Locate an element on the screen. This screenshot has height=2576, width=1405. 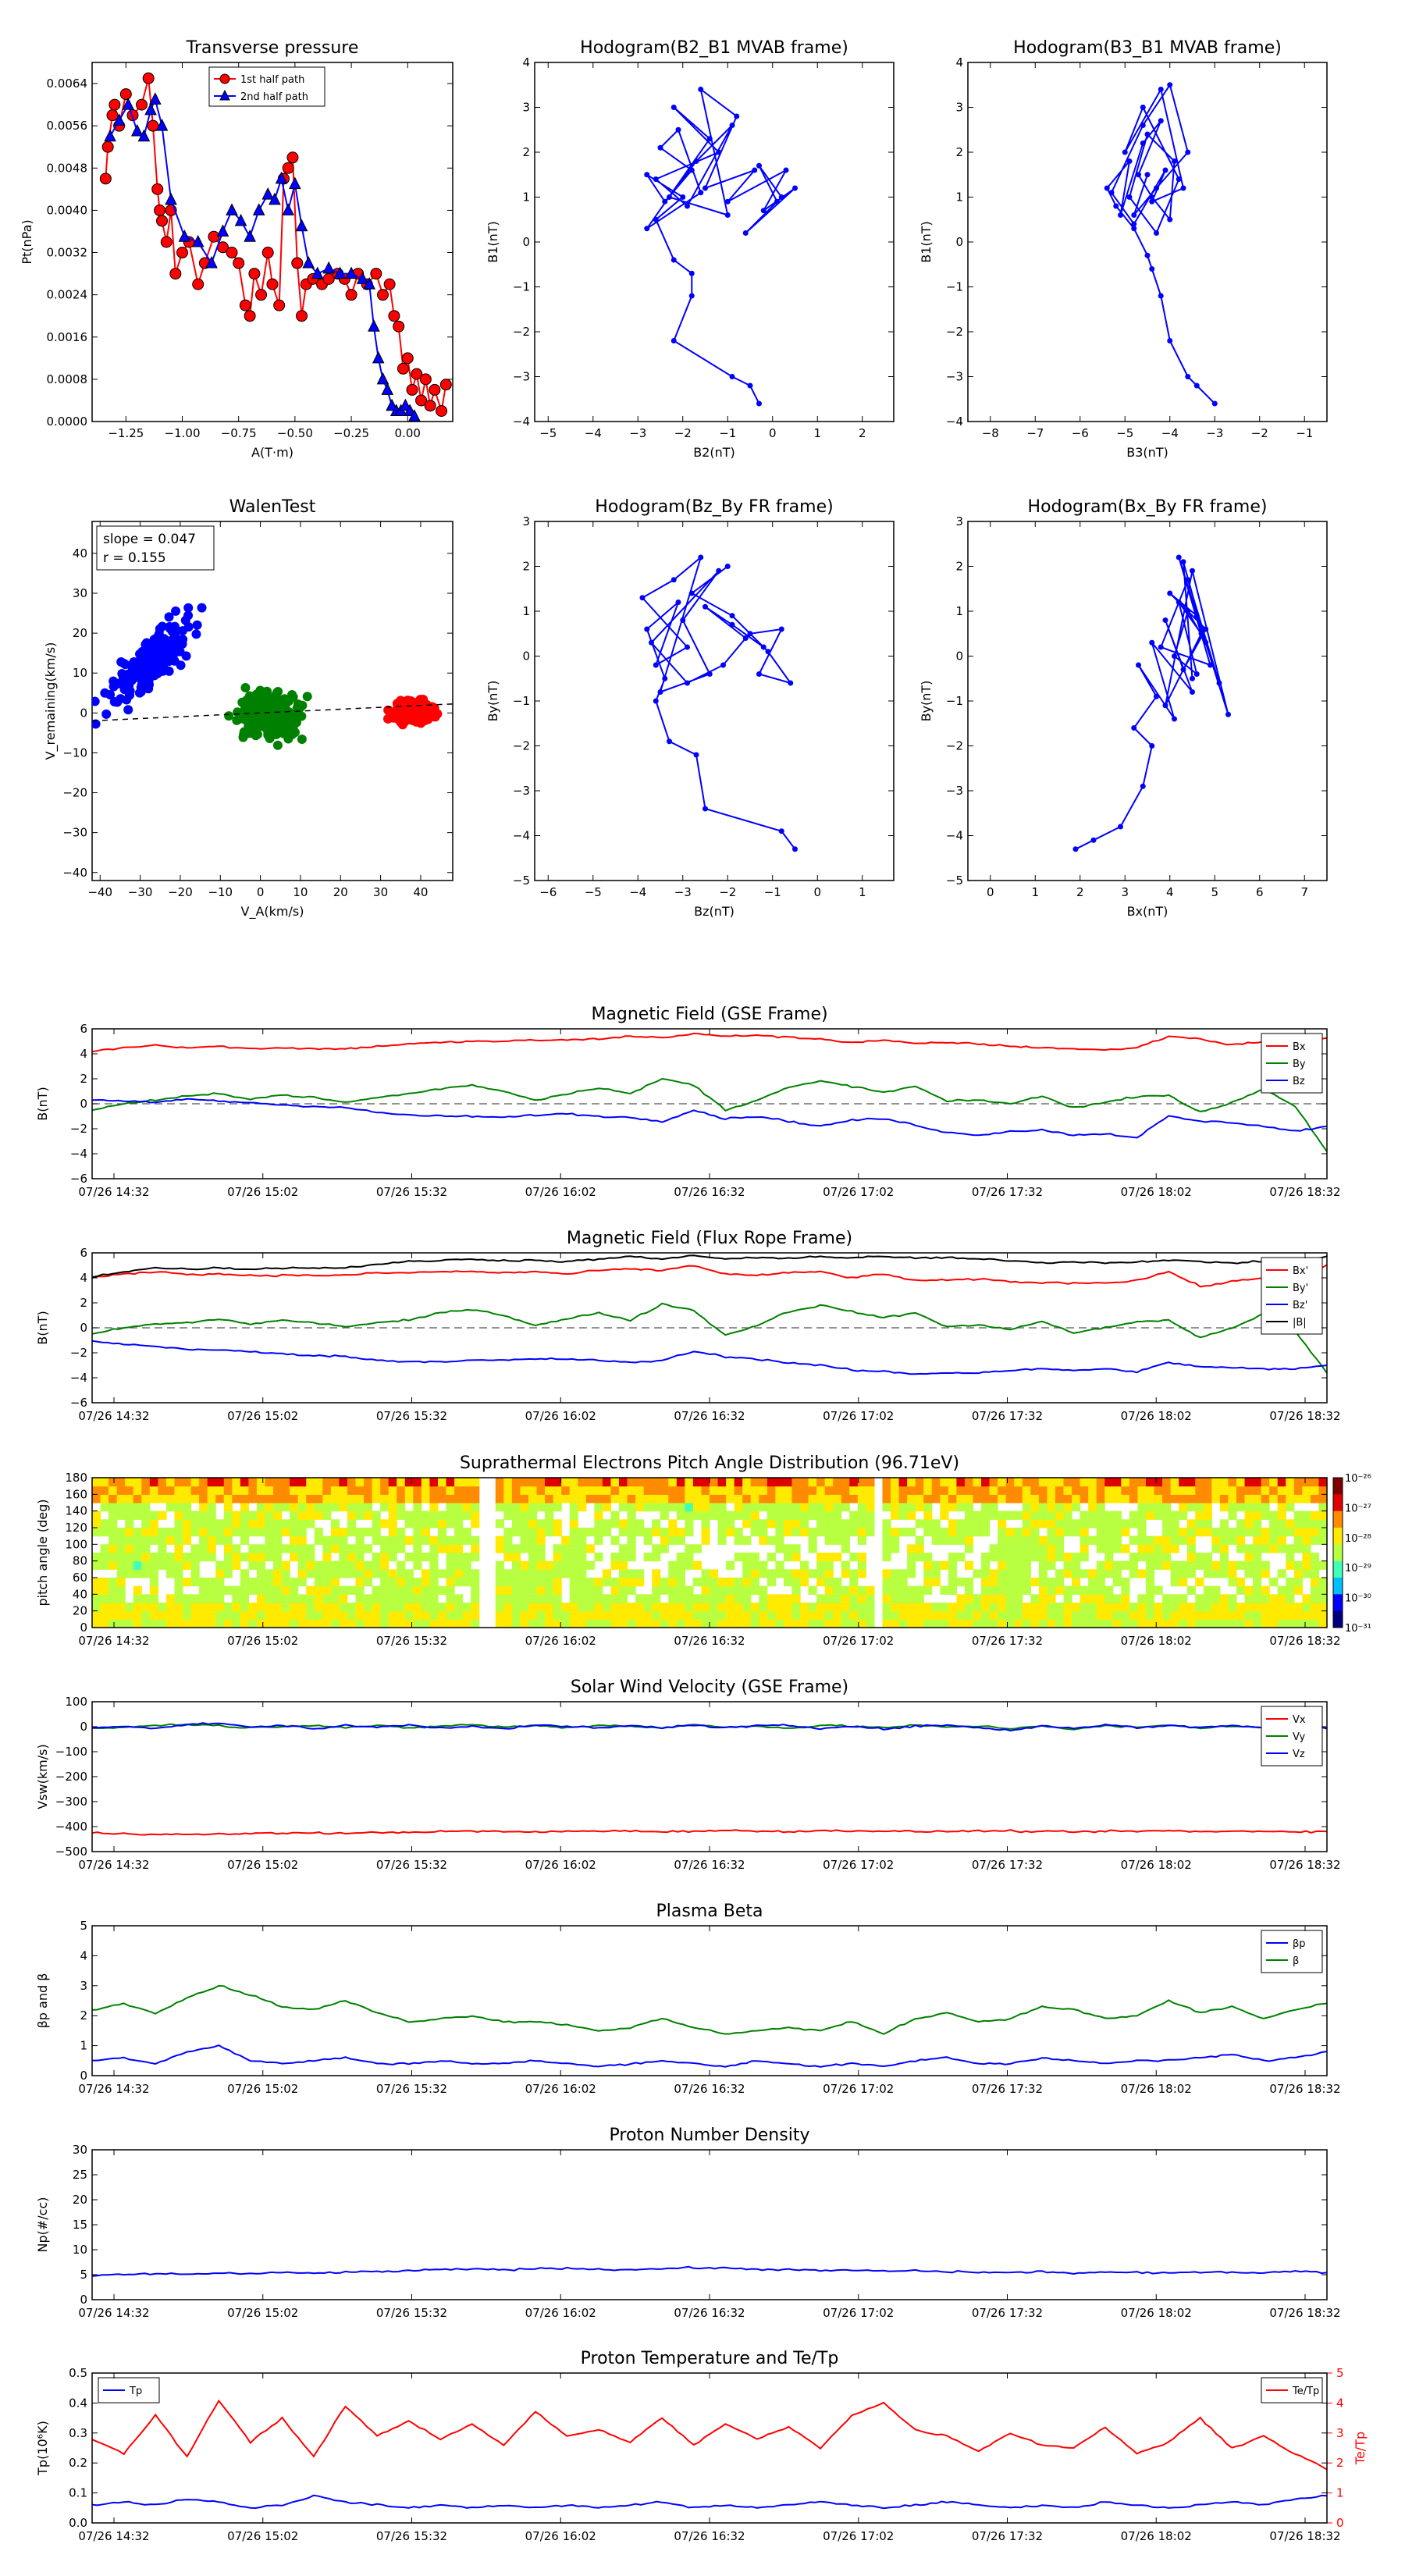
y-tick-label: 0.0 is located at coordinates (78, 2523).